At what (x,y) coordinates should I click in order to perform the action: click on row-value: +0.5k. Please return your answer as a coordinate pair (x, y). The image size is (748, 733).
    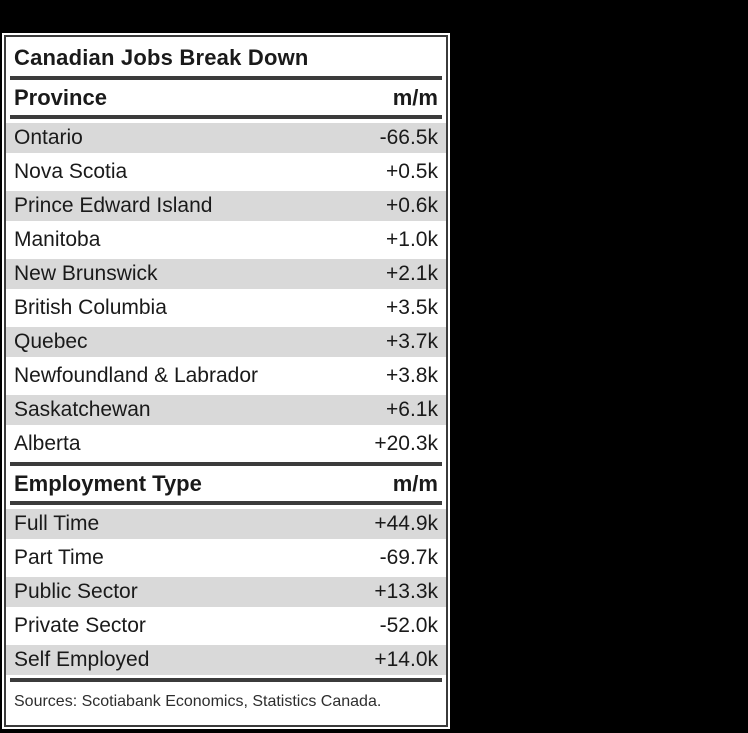
    Looking at the image, I should click on (412, 171).